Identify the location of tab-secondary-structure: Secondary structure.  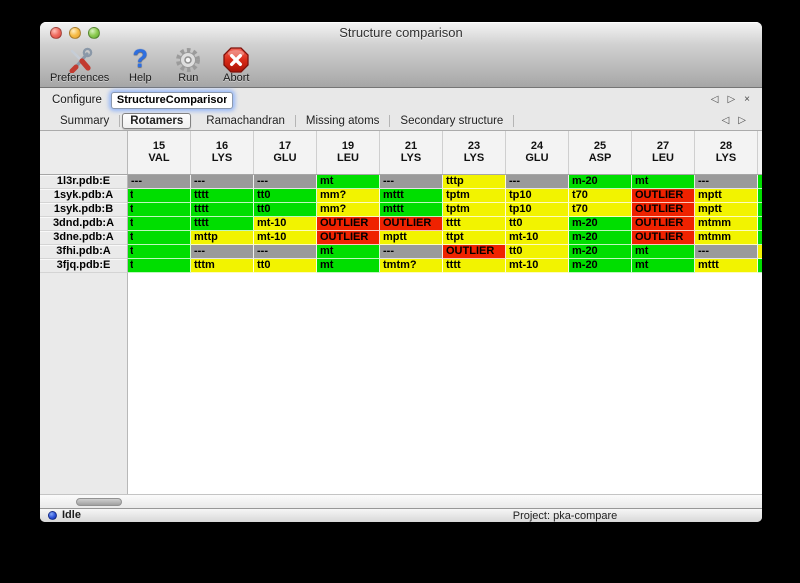
(452, 121).